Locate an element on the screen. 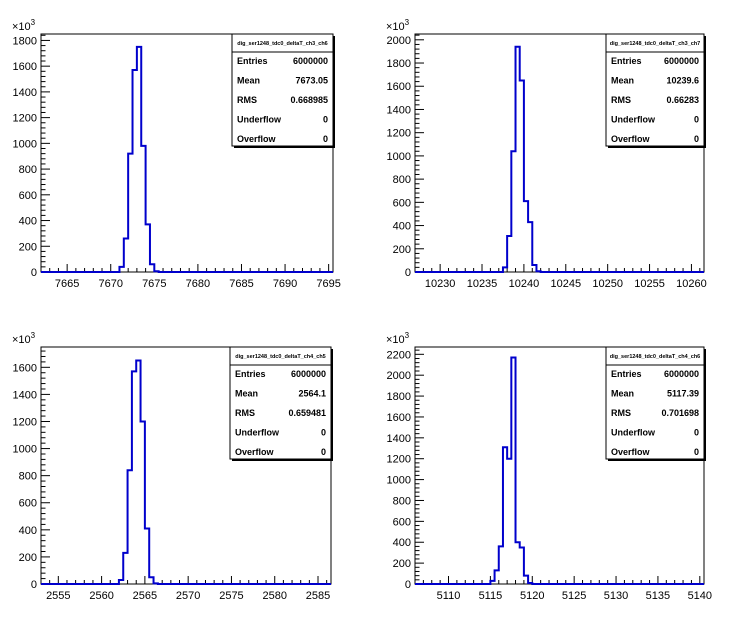 The height and width of the screenshot is (622, 746). x-tick-label: 2585 is located at coordinates (318, 596).